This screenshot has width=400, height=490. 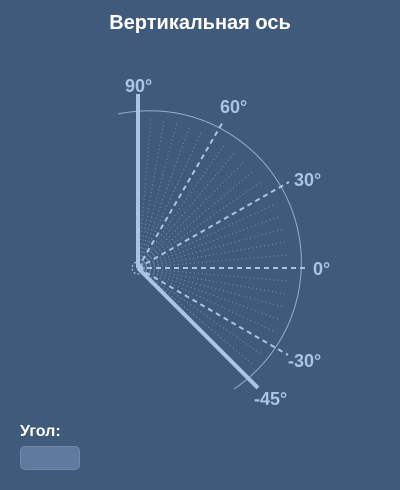 I want to click on selected-angle-line, so click(x=198, y=328).